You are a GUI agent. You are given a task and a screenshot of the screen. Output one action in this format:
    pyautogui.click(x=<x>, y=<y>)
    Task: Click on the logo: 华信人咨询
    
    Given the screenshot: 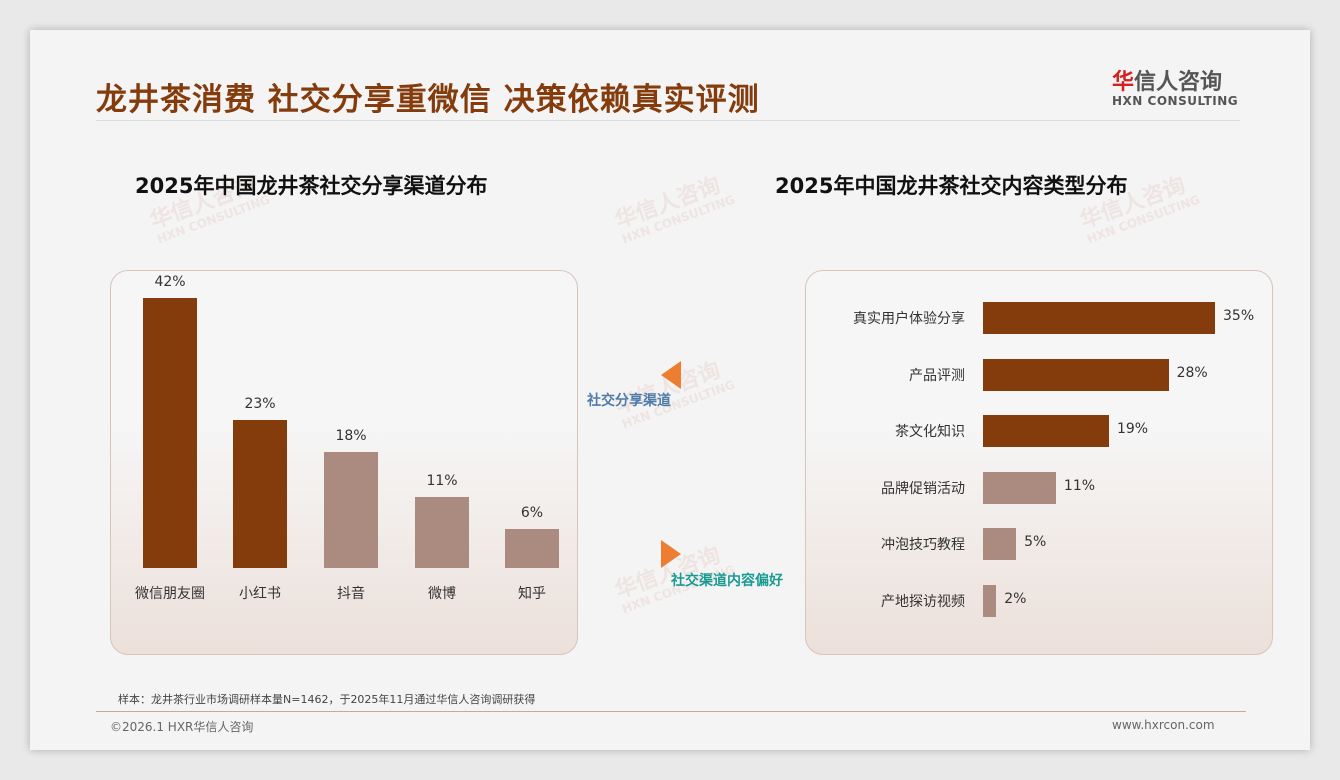 What is the action you would take?
    pyautogui.click(x=1167, y=80)
    